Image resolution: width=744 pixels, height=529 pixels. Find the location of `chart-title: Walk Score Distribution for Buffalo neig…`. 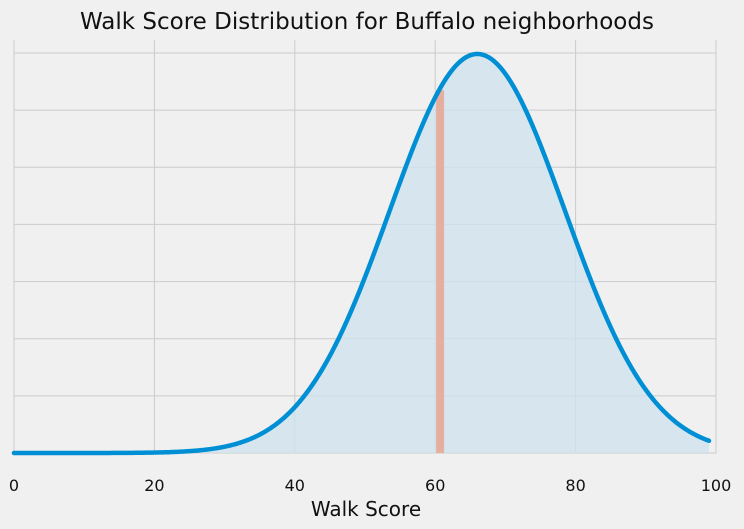

chart-title: Walk Score Distribution for Buffalo neig… is located at coordinates (367, 22).